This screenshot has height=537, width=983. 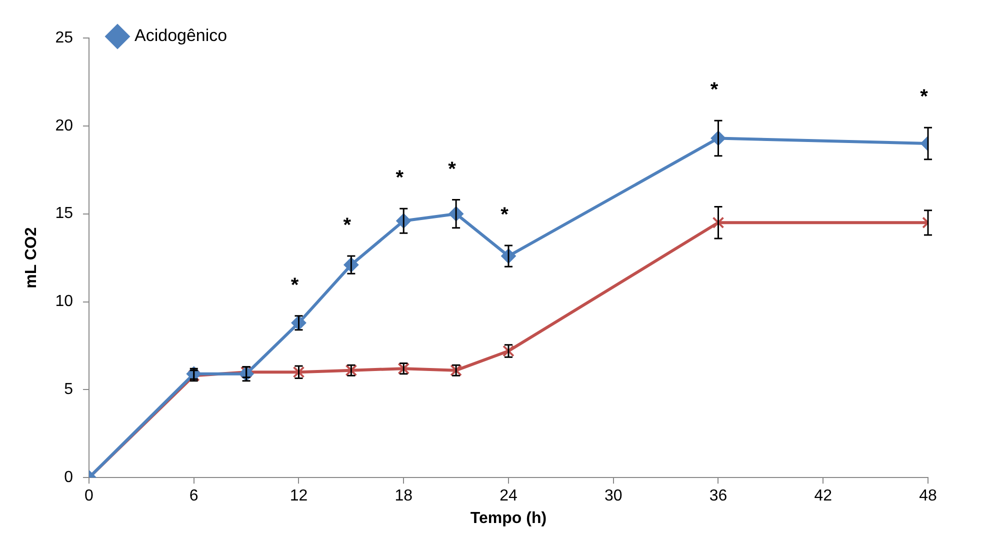 I want to click on legend-label: Acidogênico, so click(x=181, y=36).